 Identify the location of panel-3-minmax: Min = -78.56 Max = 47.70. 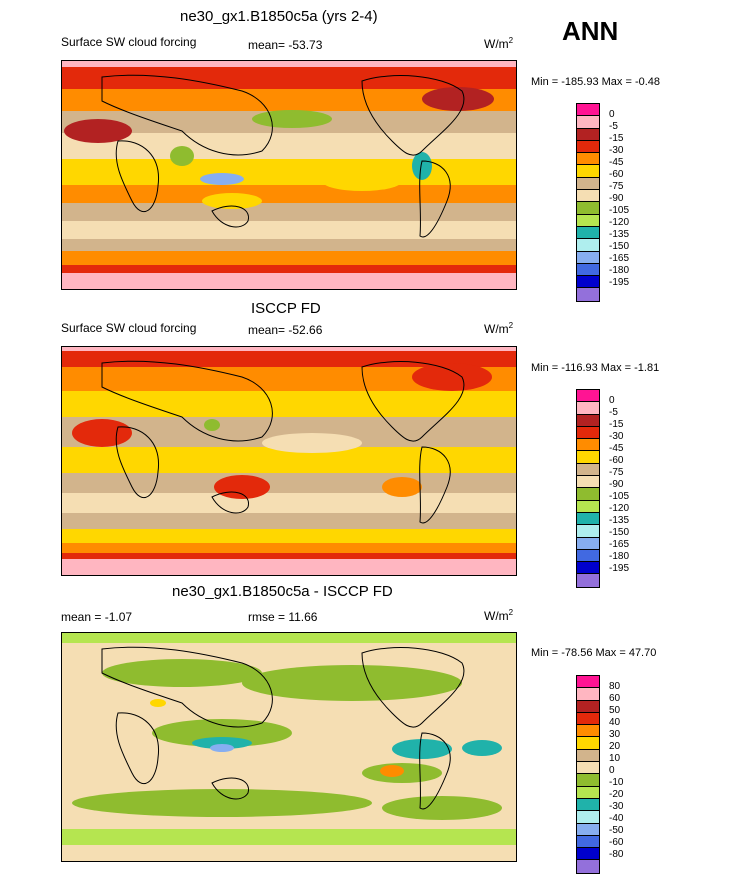
(594, 653).